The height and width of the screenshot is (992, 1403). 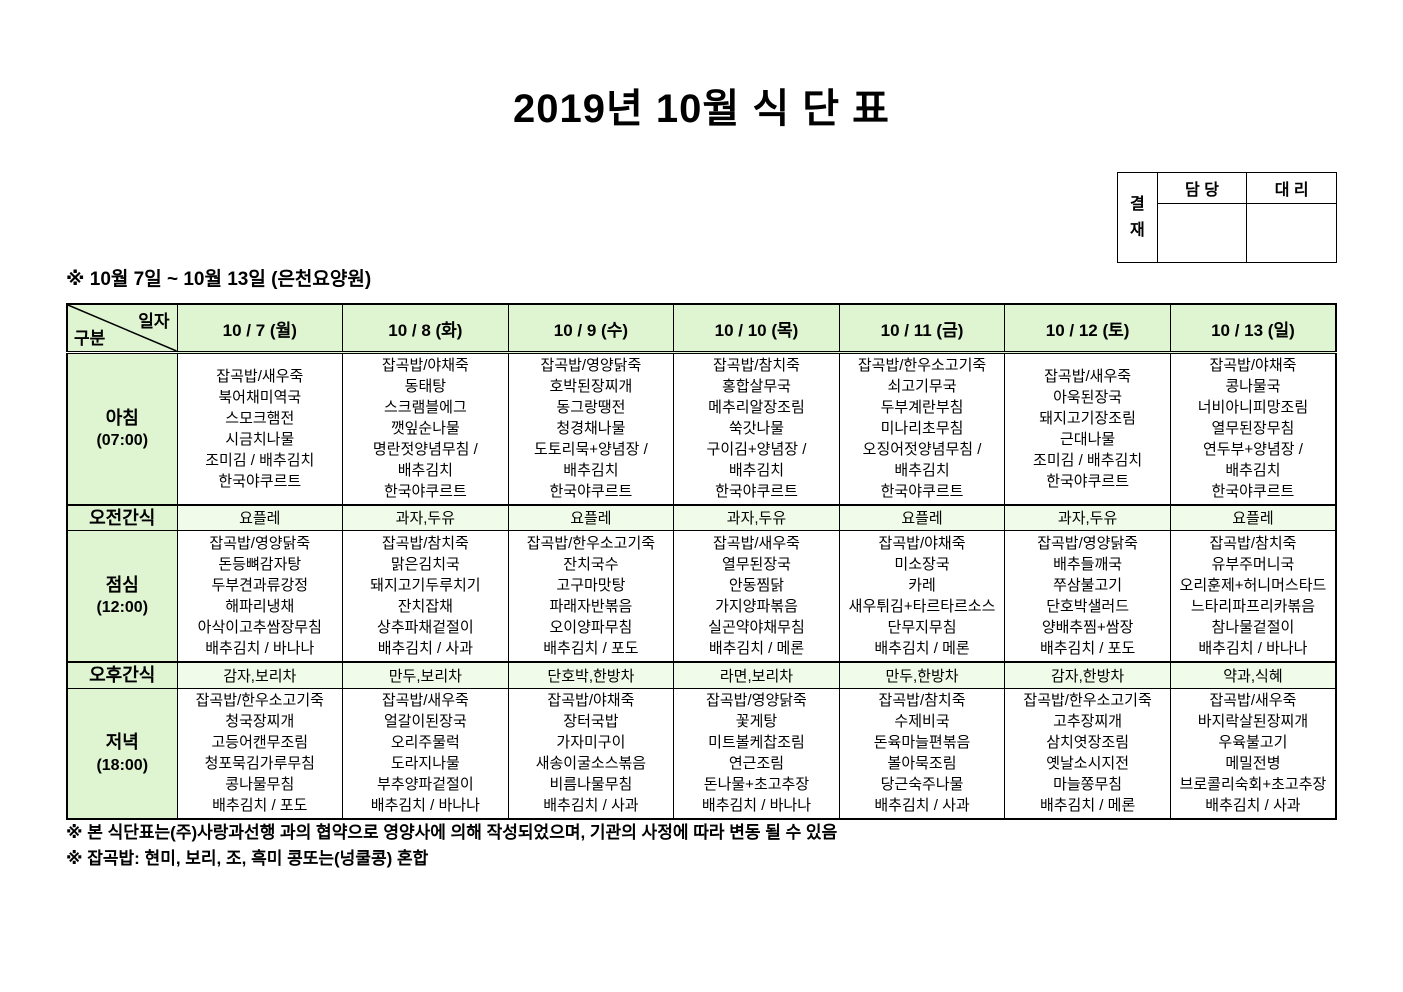 I want to click on menu-item: 구이김+양념장 /, so click(x=756, y=450).